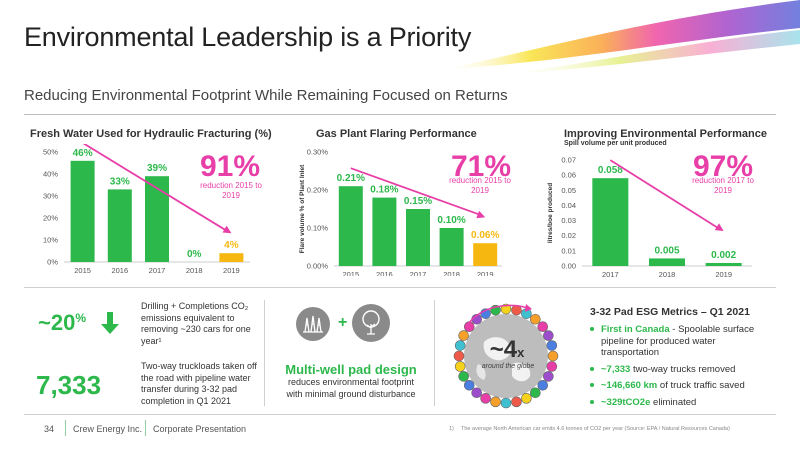  I want to click on page-title: Environmental Leadership is a Priority, so click(248, 37).